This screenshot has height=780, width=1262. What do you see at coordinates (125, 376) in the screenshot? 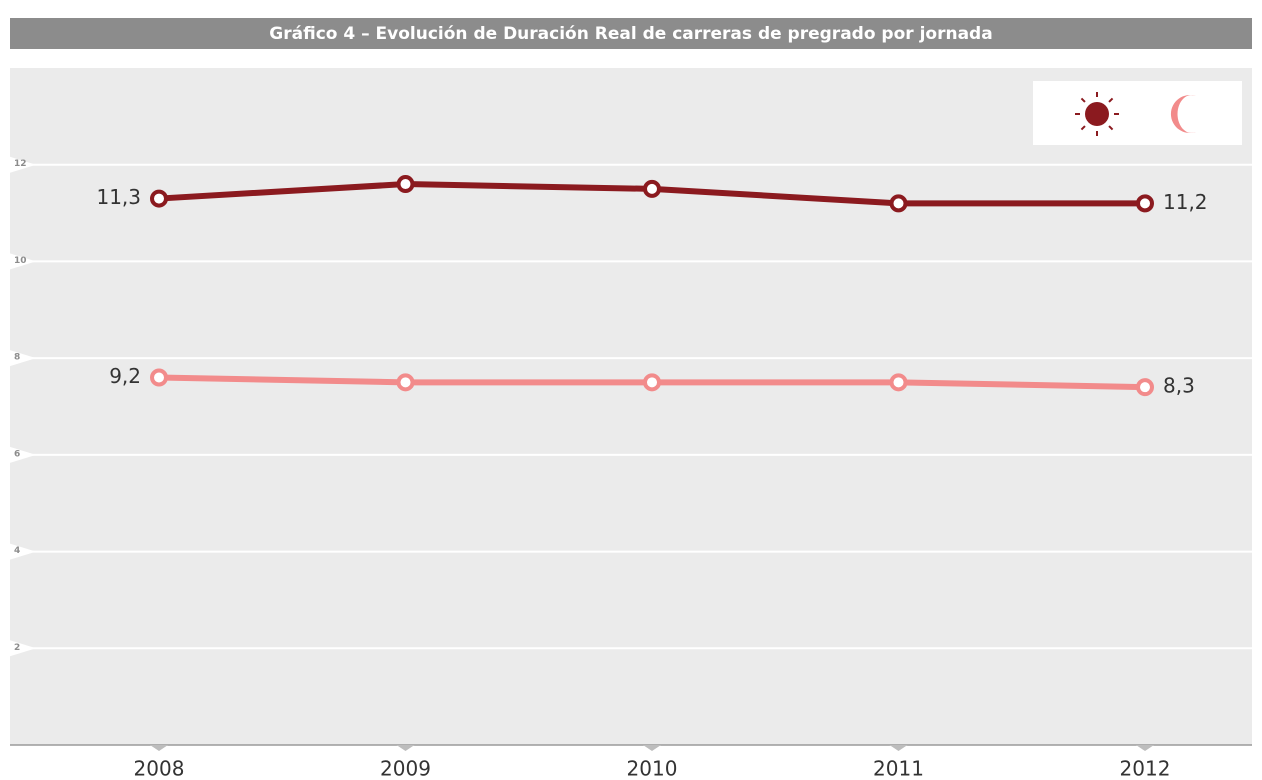
I see `data-label: 9,2` at bounding box center [125, 376].